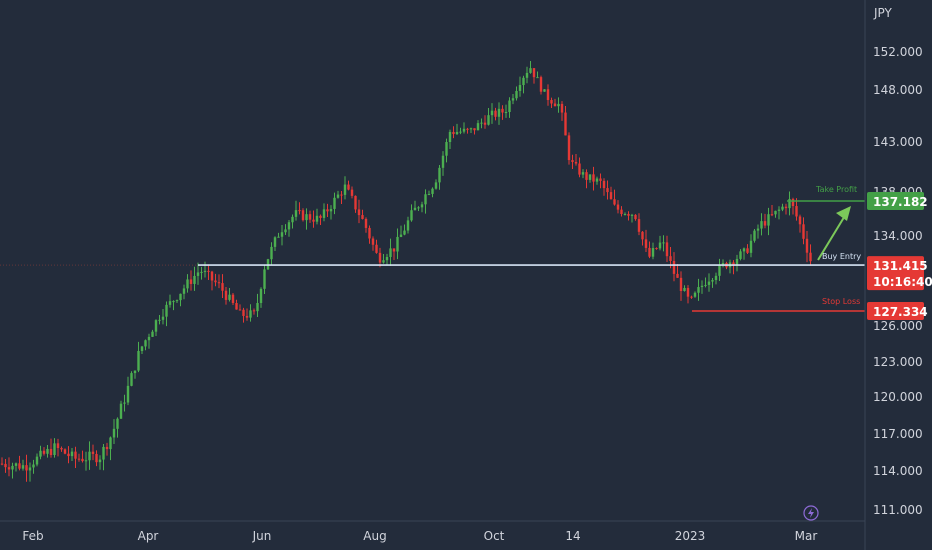 The width and height of the screenshot is (932, 550). What do you see at coordinates (262, 536) in the screenshot?
I see `time-tick-label: Jun` at bounding box center [262, 536].